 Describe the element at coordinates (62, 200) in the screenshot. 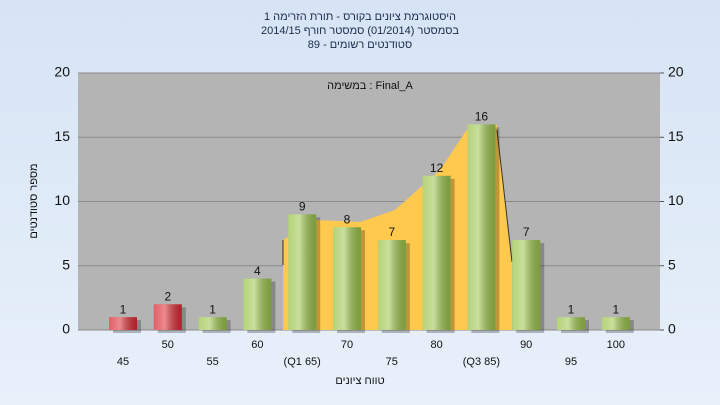

I see `y-tick-label: 10` at that location.